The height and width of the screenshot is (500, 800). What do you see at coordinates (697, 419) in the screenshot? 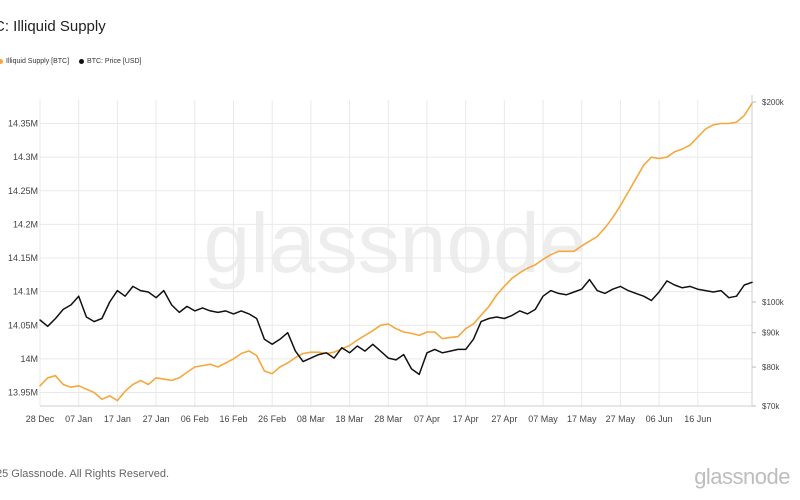
I see `x-tick-label: 16 Jun` at bounding box center [697, 419].